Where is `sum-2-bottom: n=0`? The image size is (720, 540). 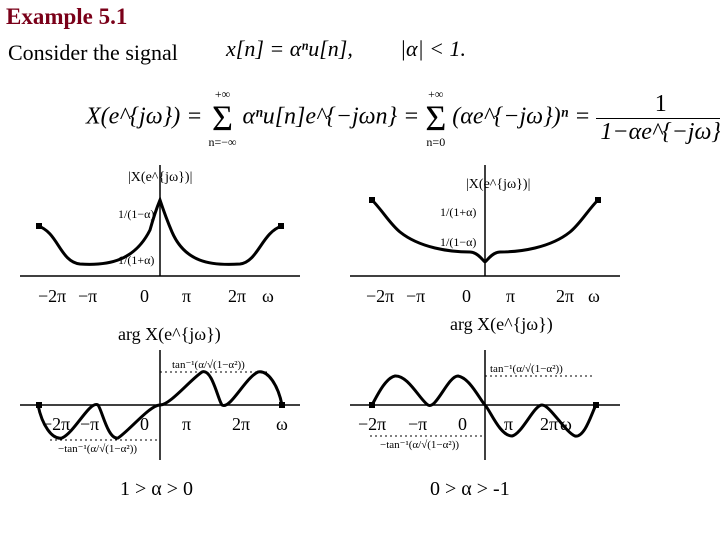 sum-2-bottom: n=0 is located at coordinates (436, 142).